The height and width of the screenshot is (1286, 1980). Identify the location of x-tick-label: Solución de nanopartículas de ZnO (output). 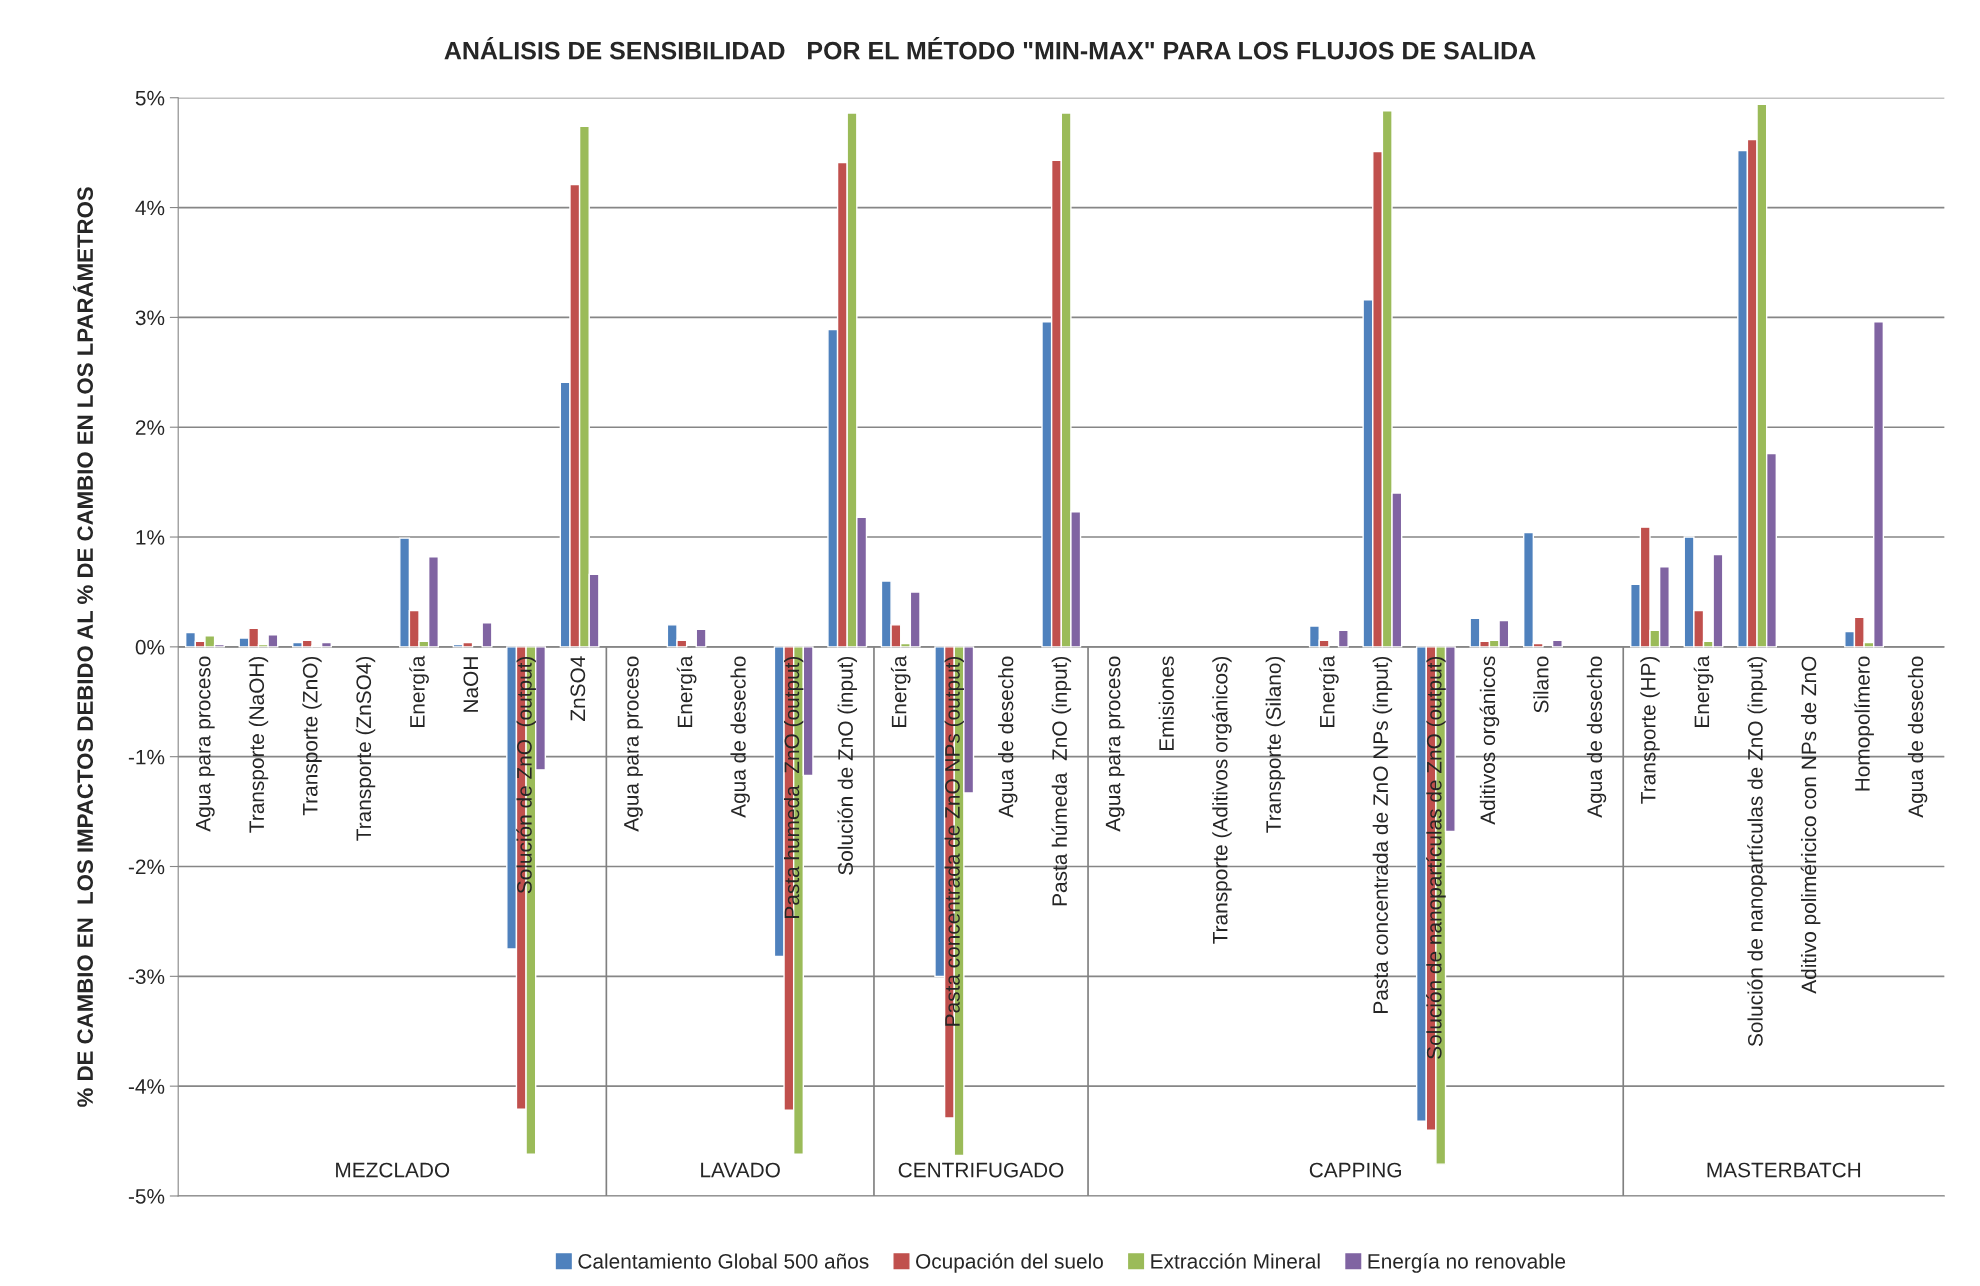
(1436, 857).